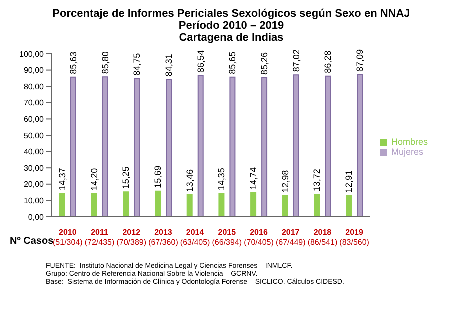  I want to click on data-label: 13,72, so click(317, 180).